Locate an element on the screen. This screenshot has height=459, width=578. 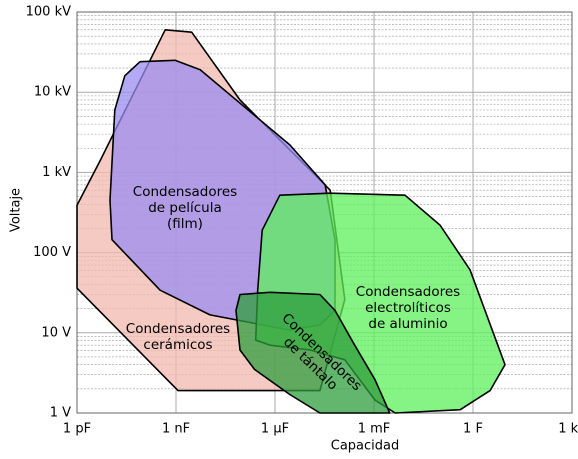
x-tick-label: 1 nF is located at coordinates (176, 429).